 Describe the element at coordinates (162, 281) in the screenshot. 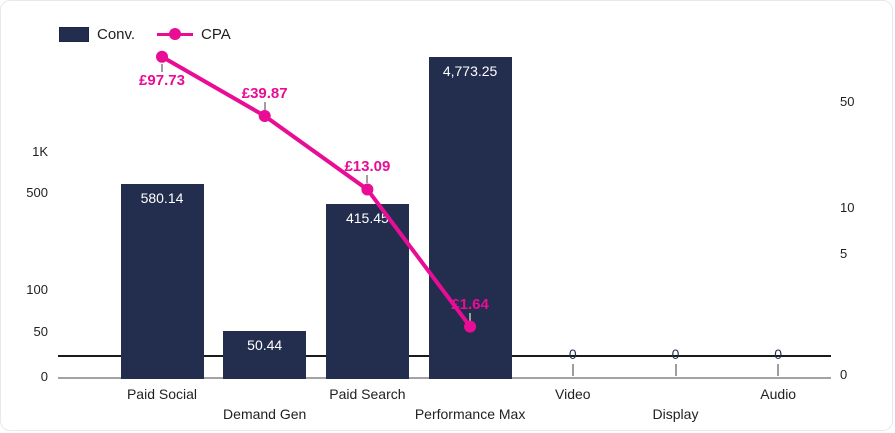

I see `bar-paid-social` at that location.